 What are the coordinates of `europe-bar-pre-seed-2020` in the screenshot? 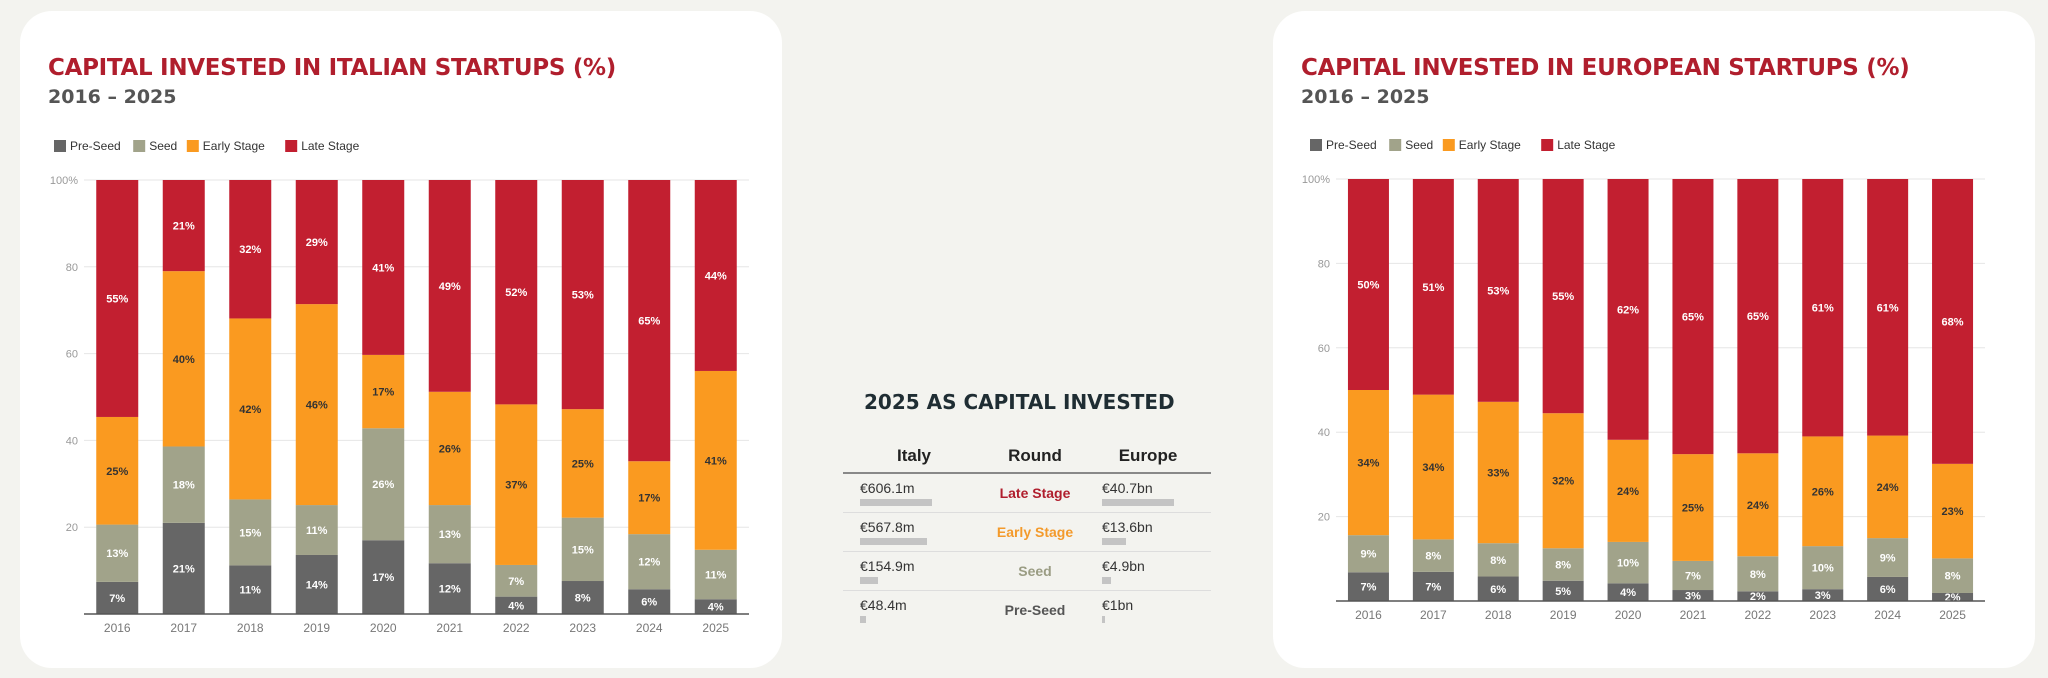 It's located at (1628, 592).